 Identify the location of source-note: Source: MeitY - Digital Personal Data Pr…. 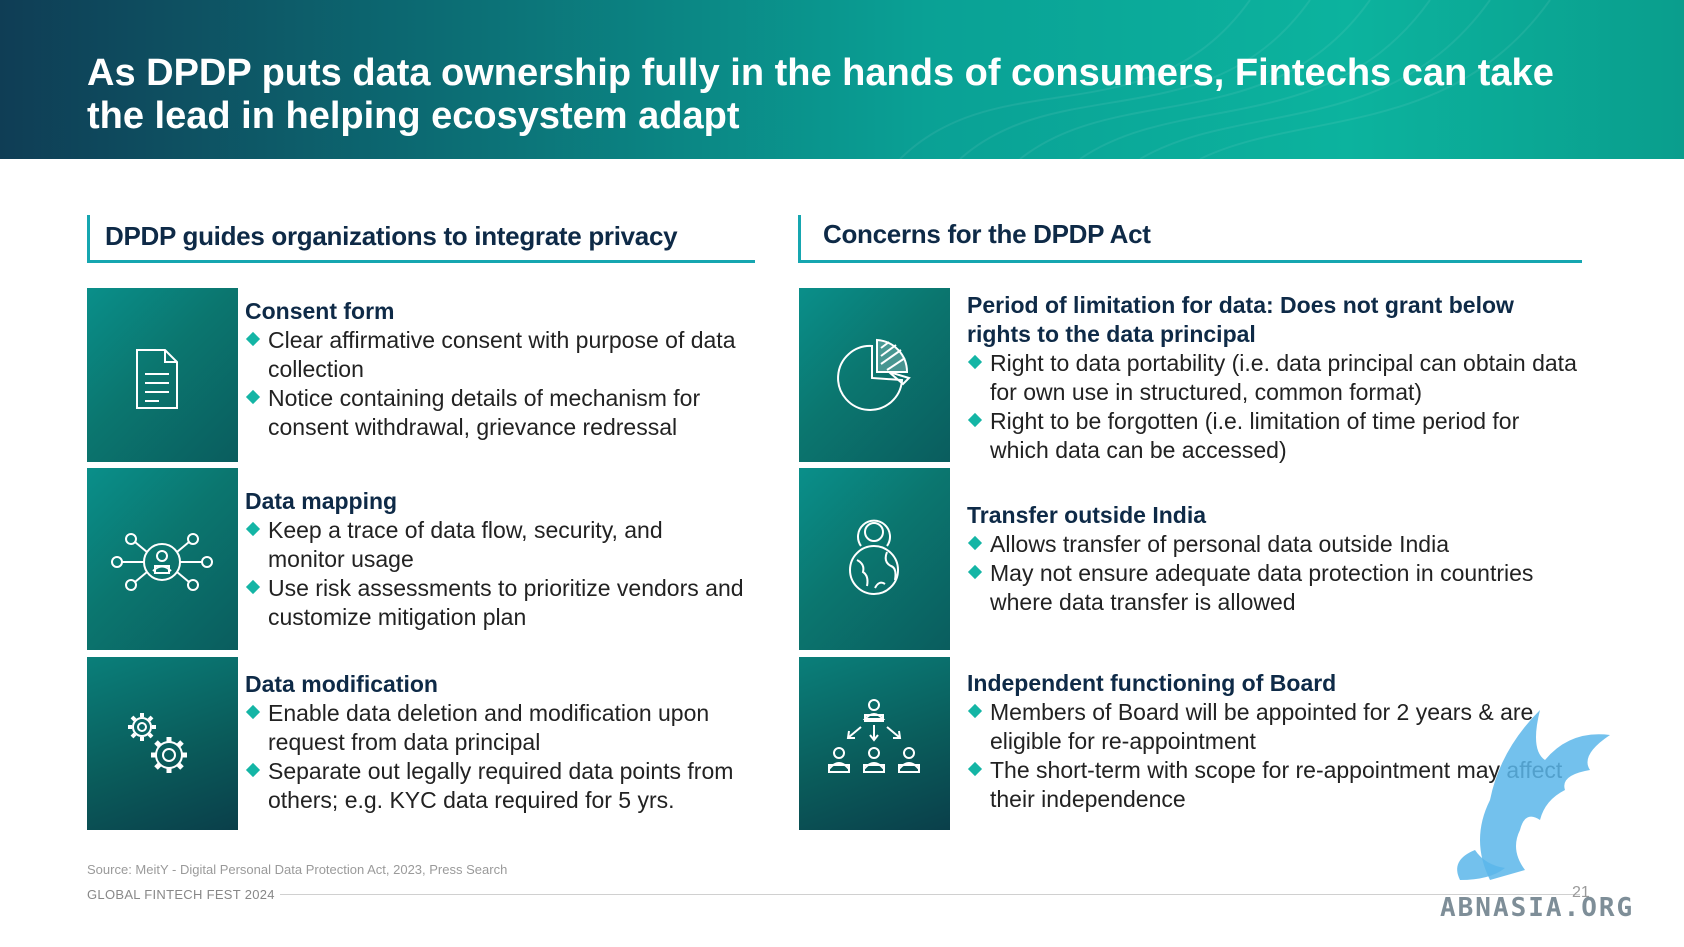
(297, 869).